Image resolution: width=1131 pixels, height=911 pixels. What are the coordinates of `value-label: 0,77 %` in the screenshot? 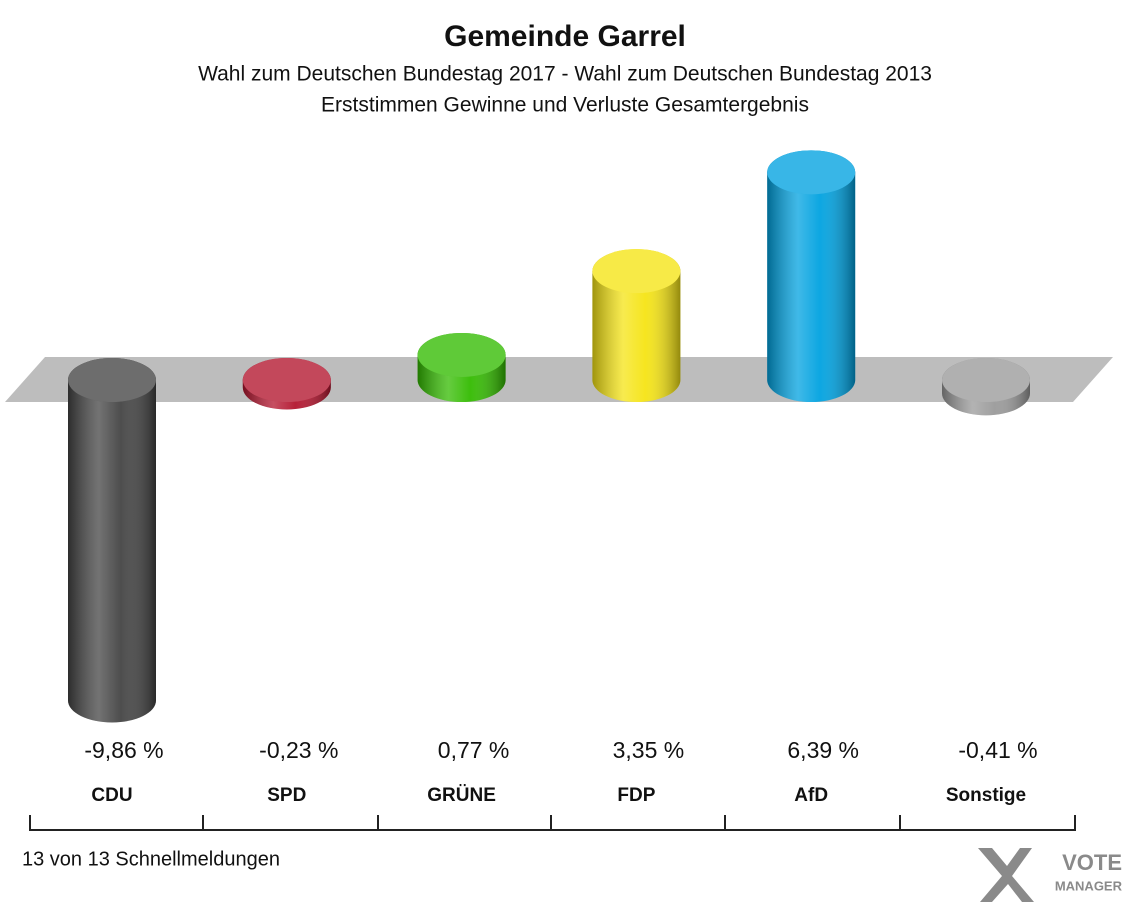 It's located at (474, 750).